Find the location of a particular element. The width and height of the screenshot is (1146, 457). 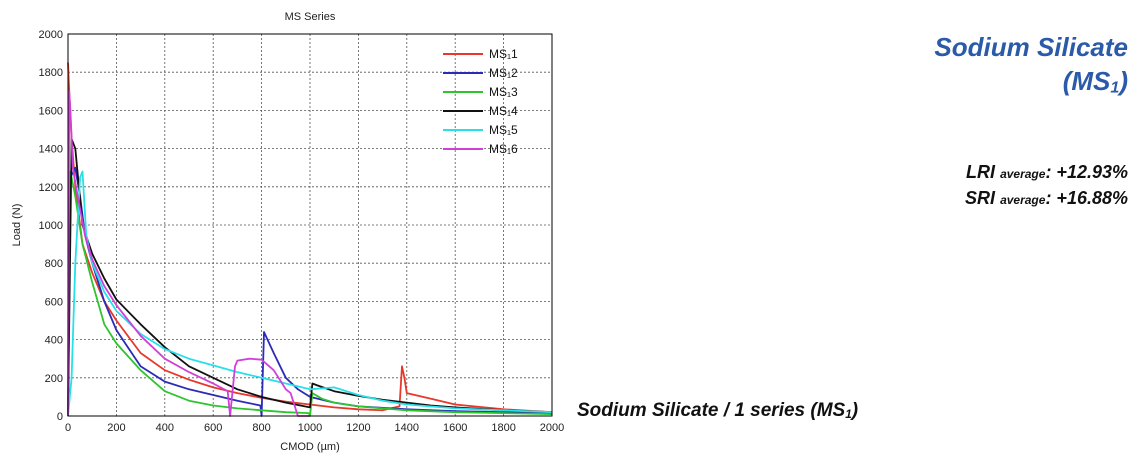

legend-label: MS₁3 is located at coordinates (503, 92).